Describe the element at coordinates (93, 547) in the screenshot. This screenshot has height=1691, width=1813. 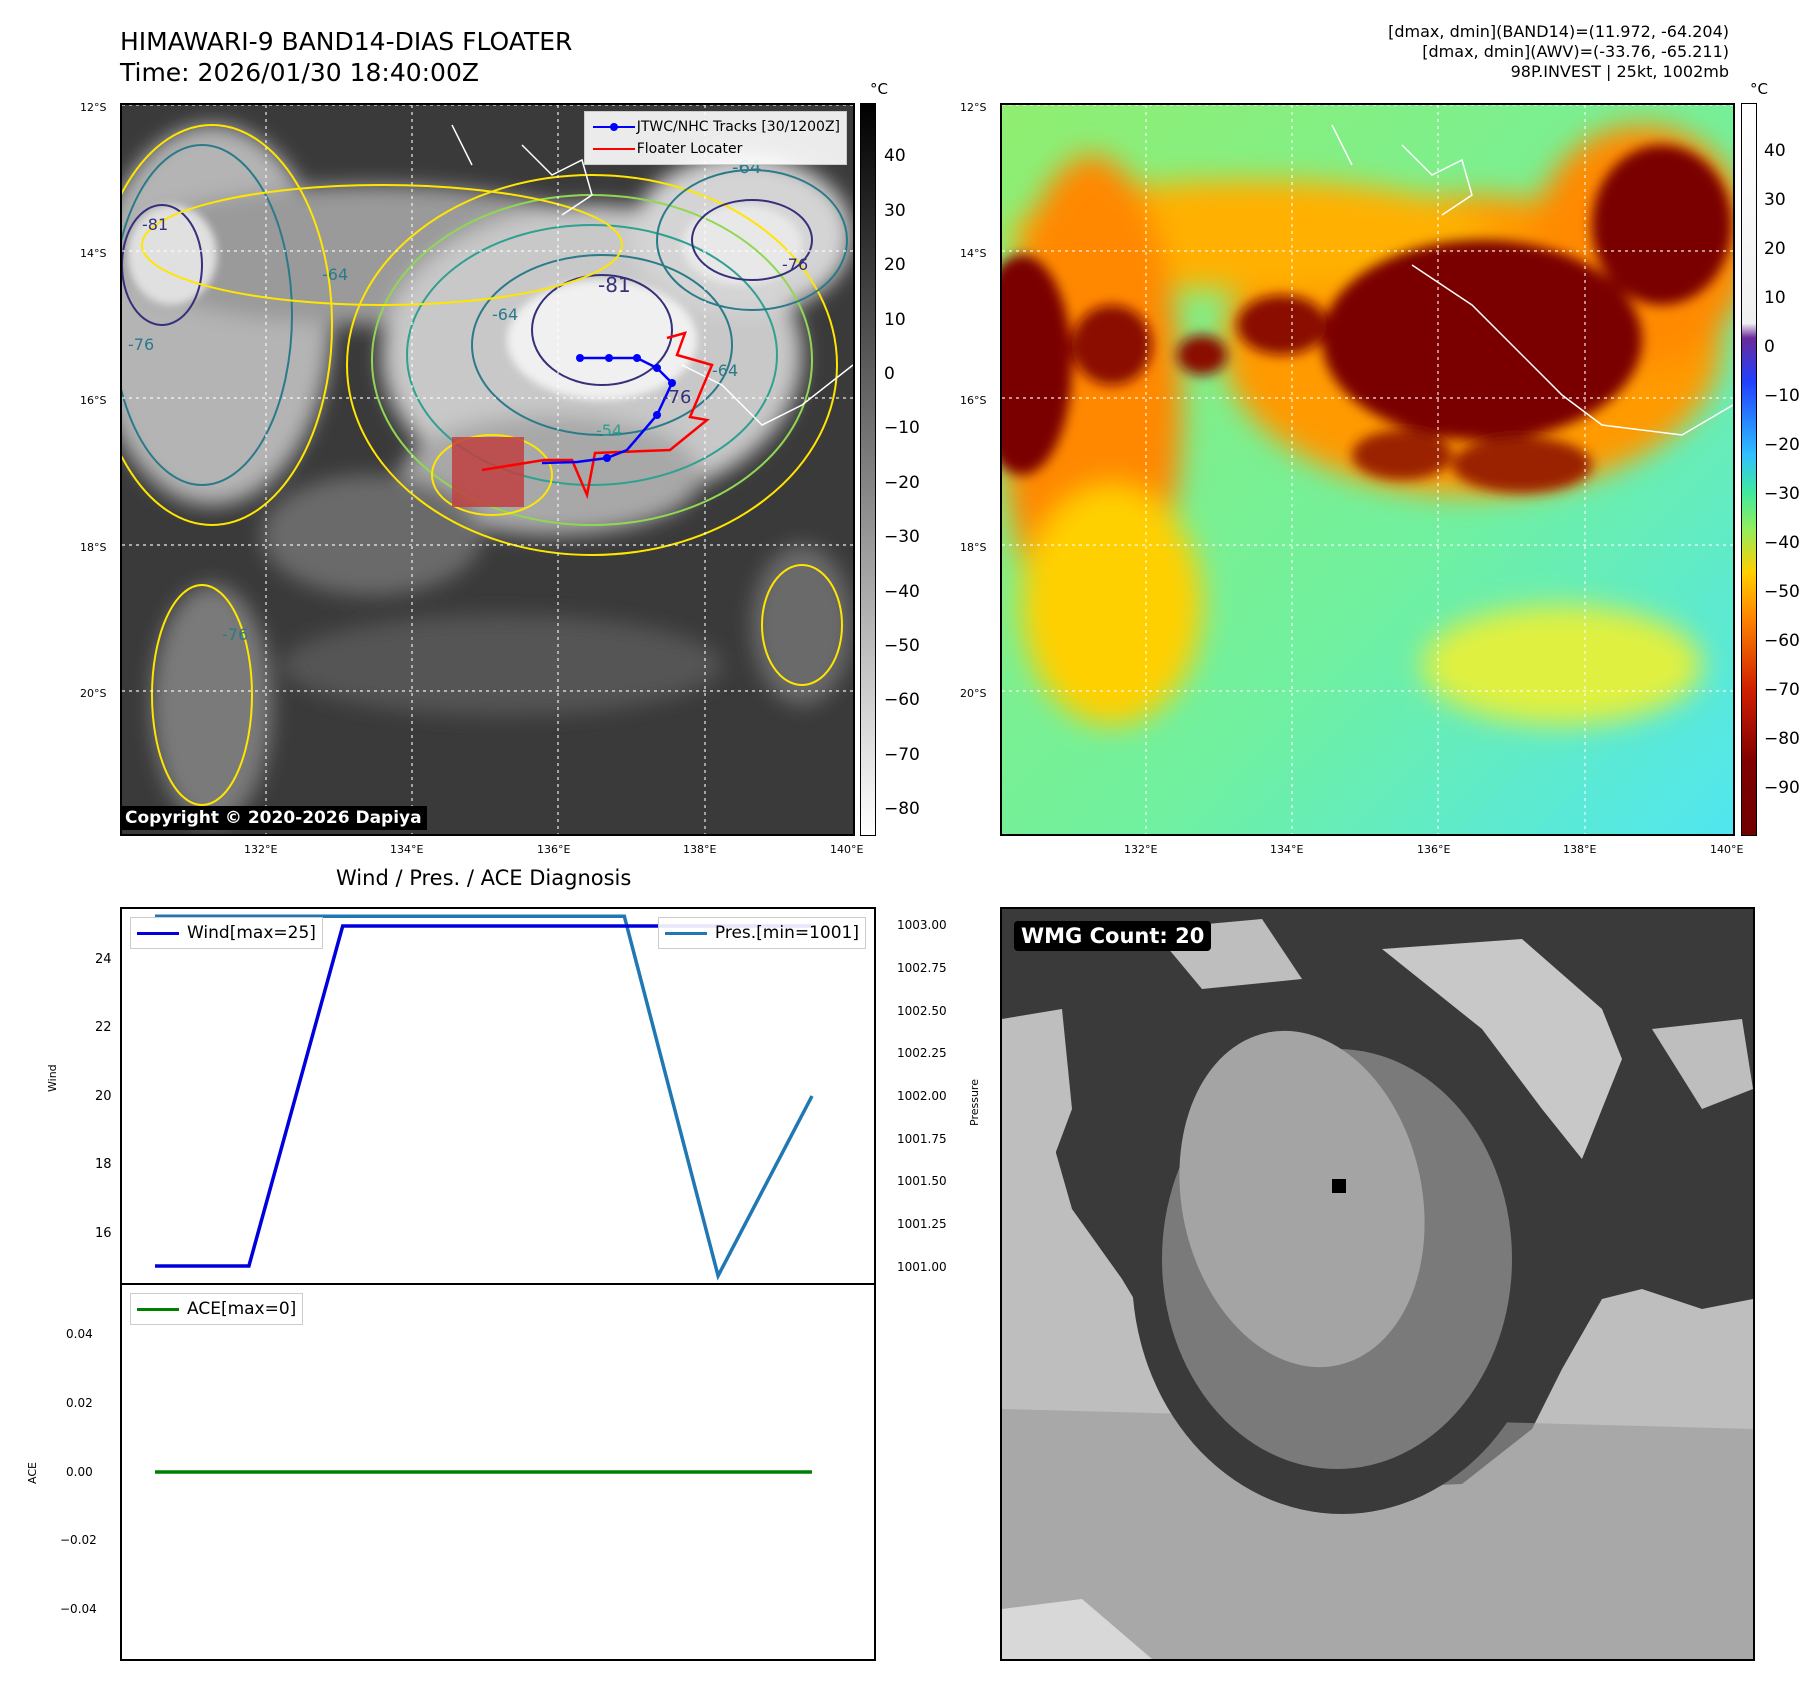
I see `lat-label: 18°S` at that location.